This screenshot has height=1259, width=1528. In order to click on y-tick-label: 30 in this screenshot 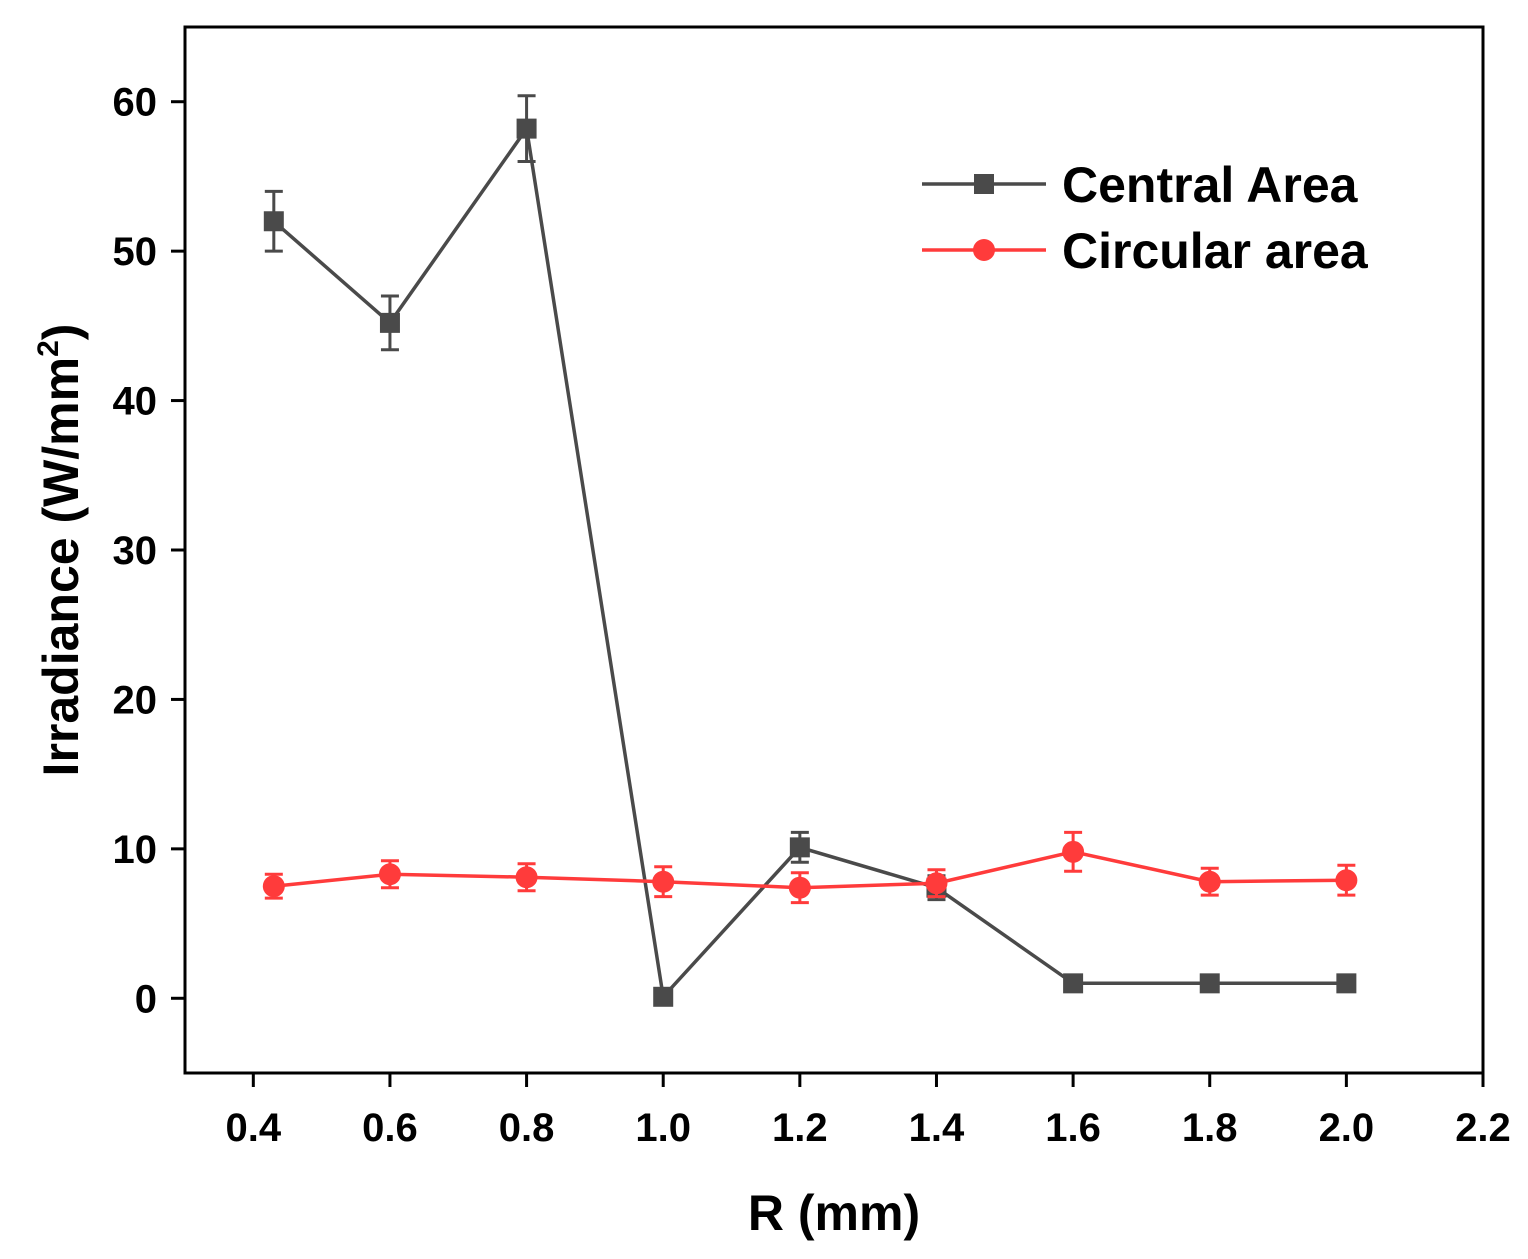, I will do `click(135, 551)`.